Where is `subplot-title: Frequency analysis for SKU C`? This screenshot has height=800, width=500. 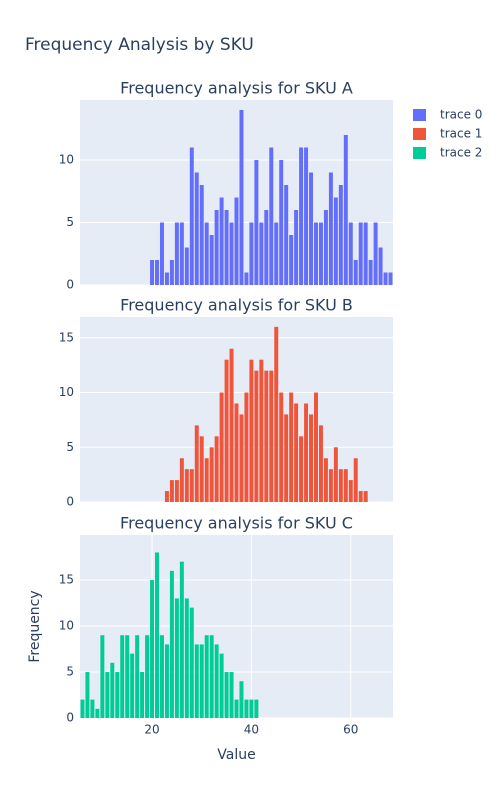
subplot-title: Frequency analysis for SKU C is located at coordinates (236, 523).